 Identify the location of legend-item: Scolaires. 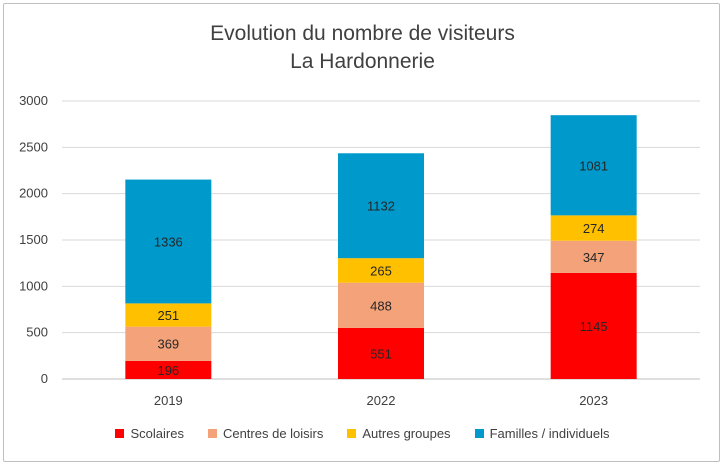
(149, 433).